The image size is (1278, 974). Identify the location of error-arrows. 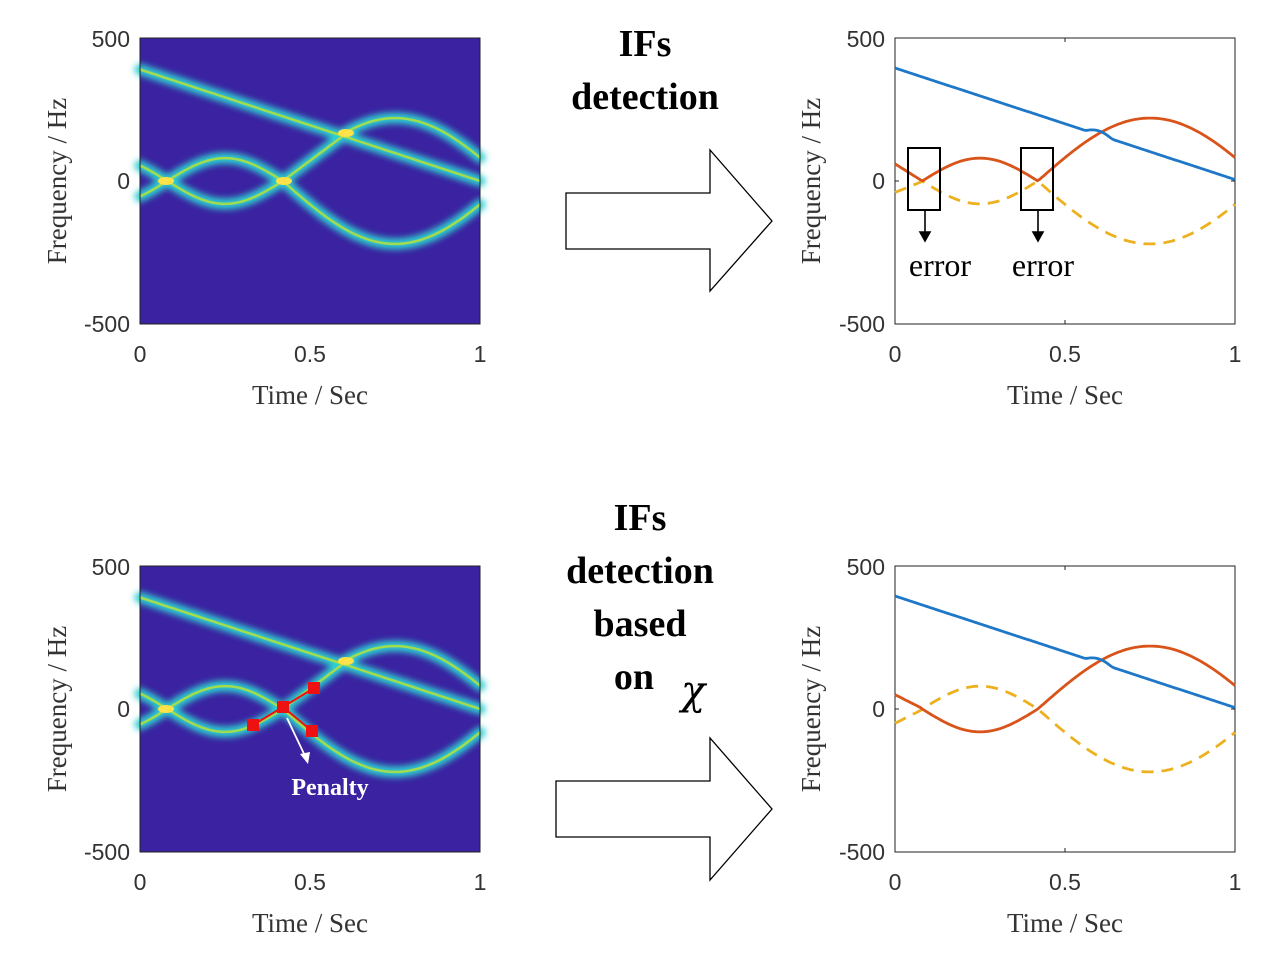
(981, 226).